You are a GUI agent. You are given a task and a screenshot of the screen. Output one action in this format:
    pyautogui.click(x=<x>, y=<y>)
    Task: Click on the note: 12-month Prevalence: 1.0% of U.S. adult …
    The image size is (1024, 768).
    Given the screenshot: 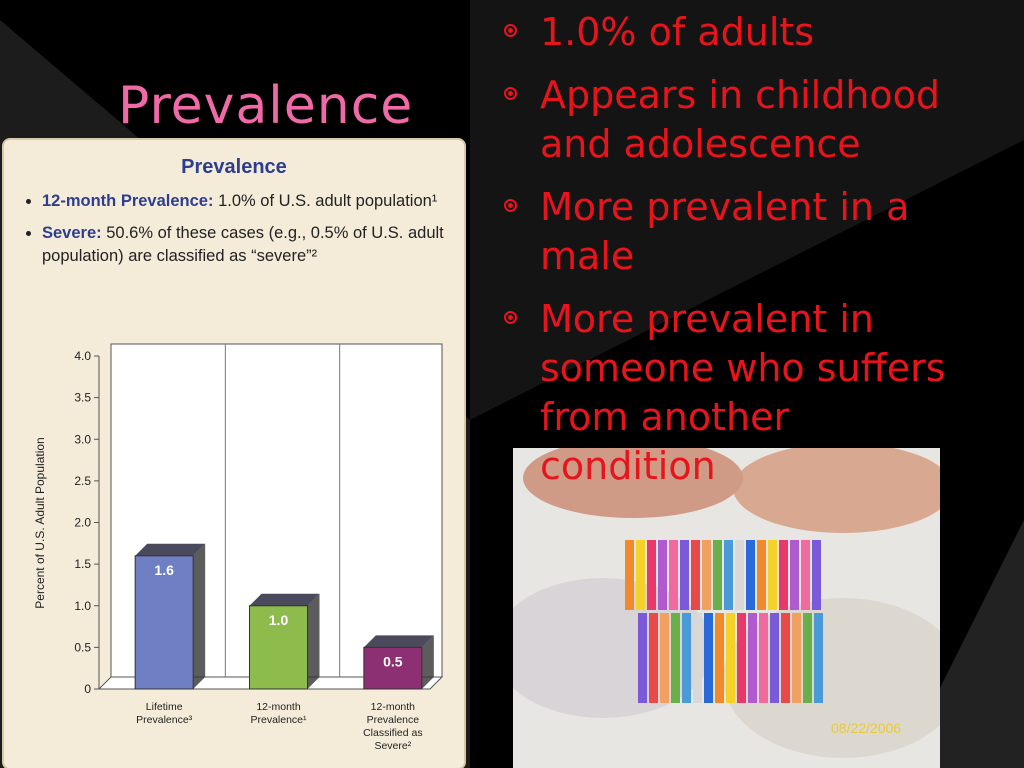 What is the action you would take?
    pyautogui.click(x=247, y=201)
    